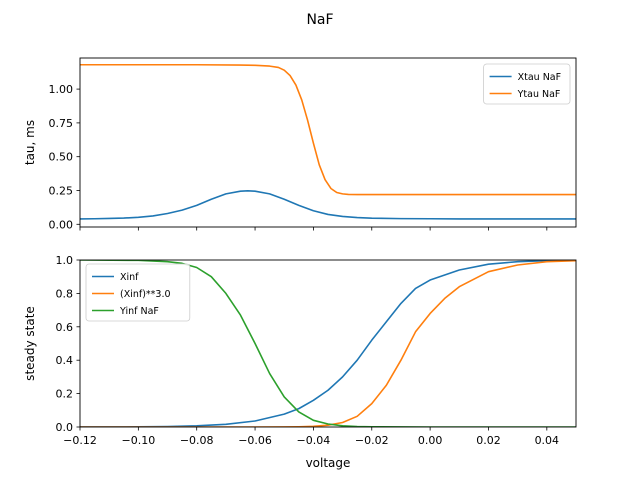  I want to click on legend-label-xtau-naf: Xtau NaF, so click(540, 77).